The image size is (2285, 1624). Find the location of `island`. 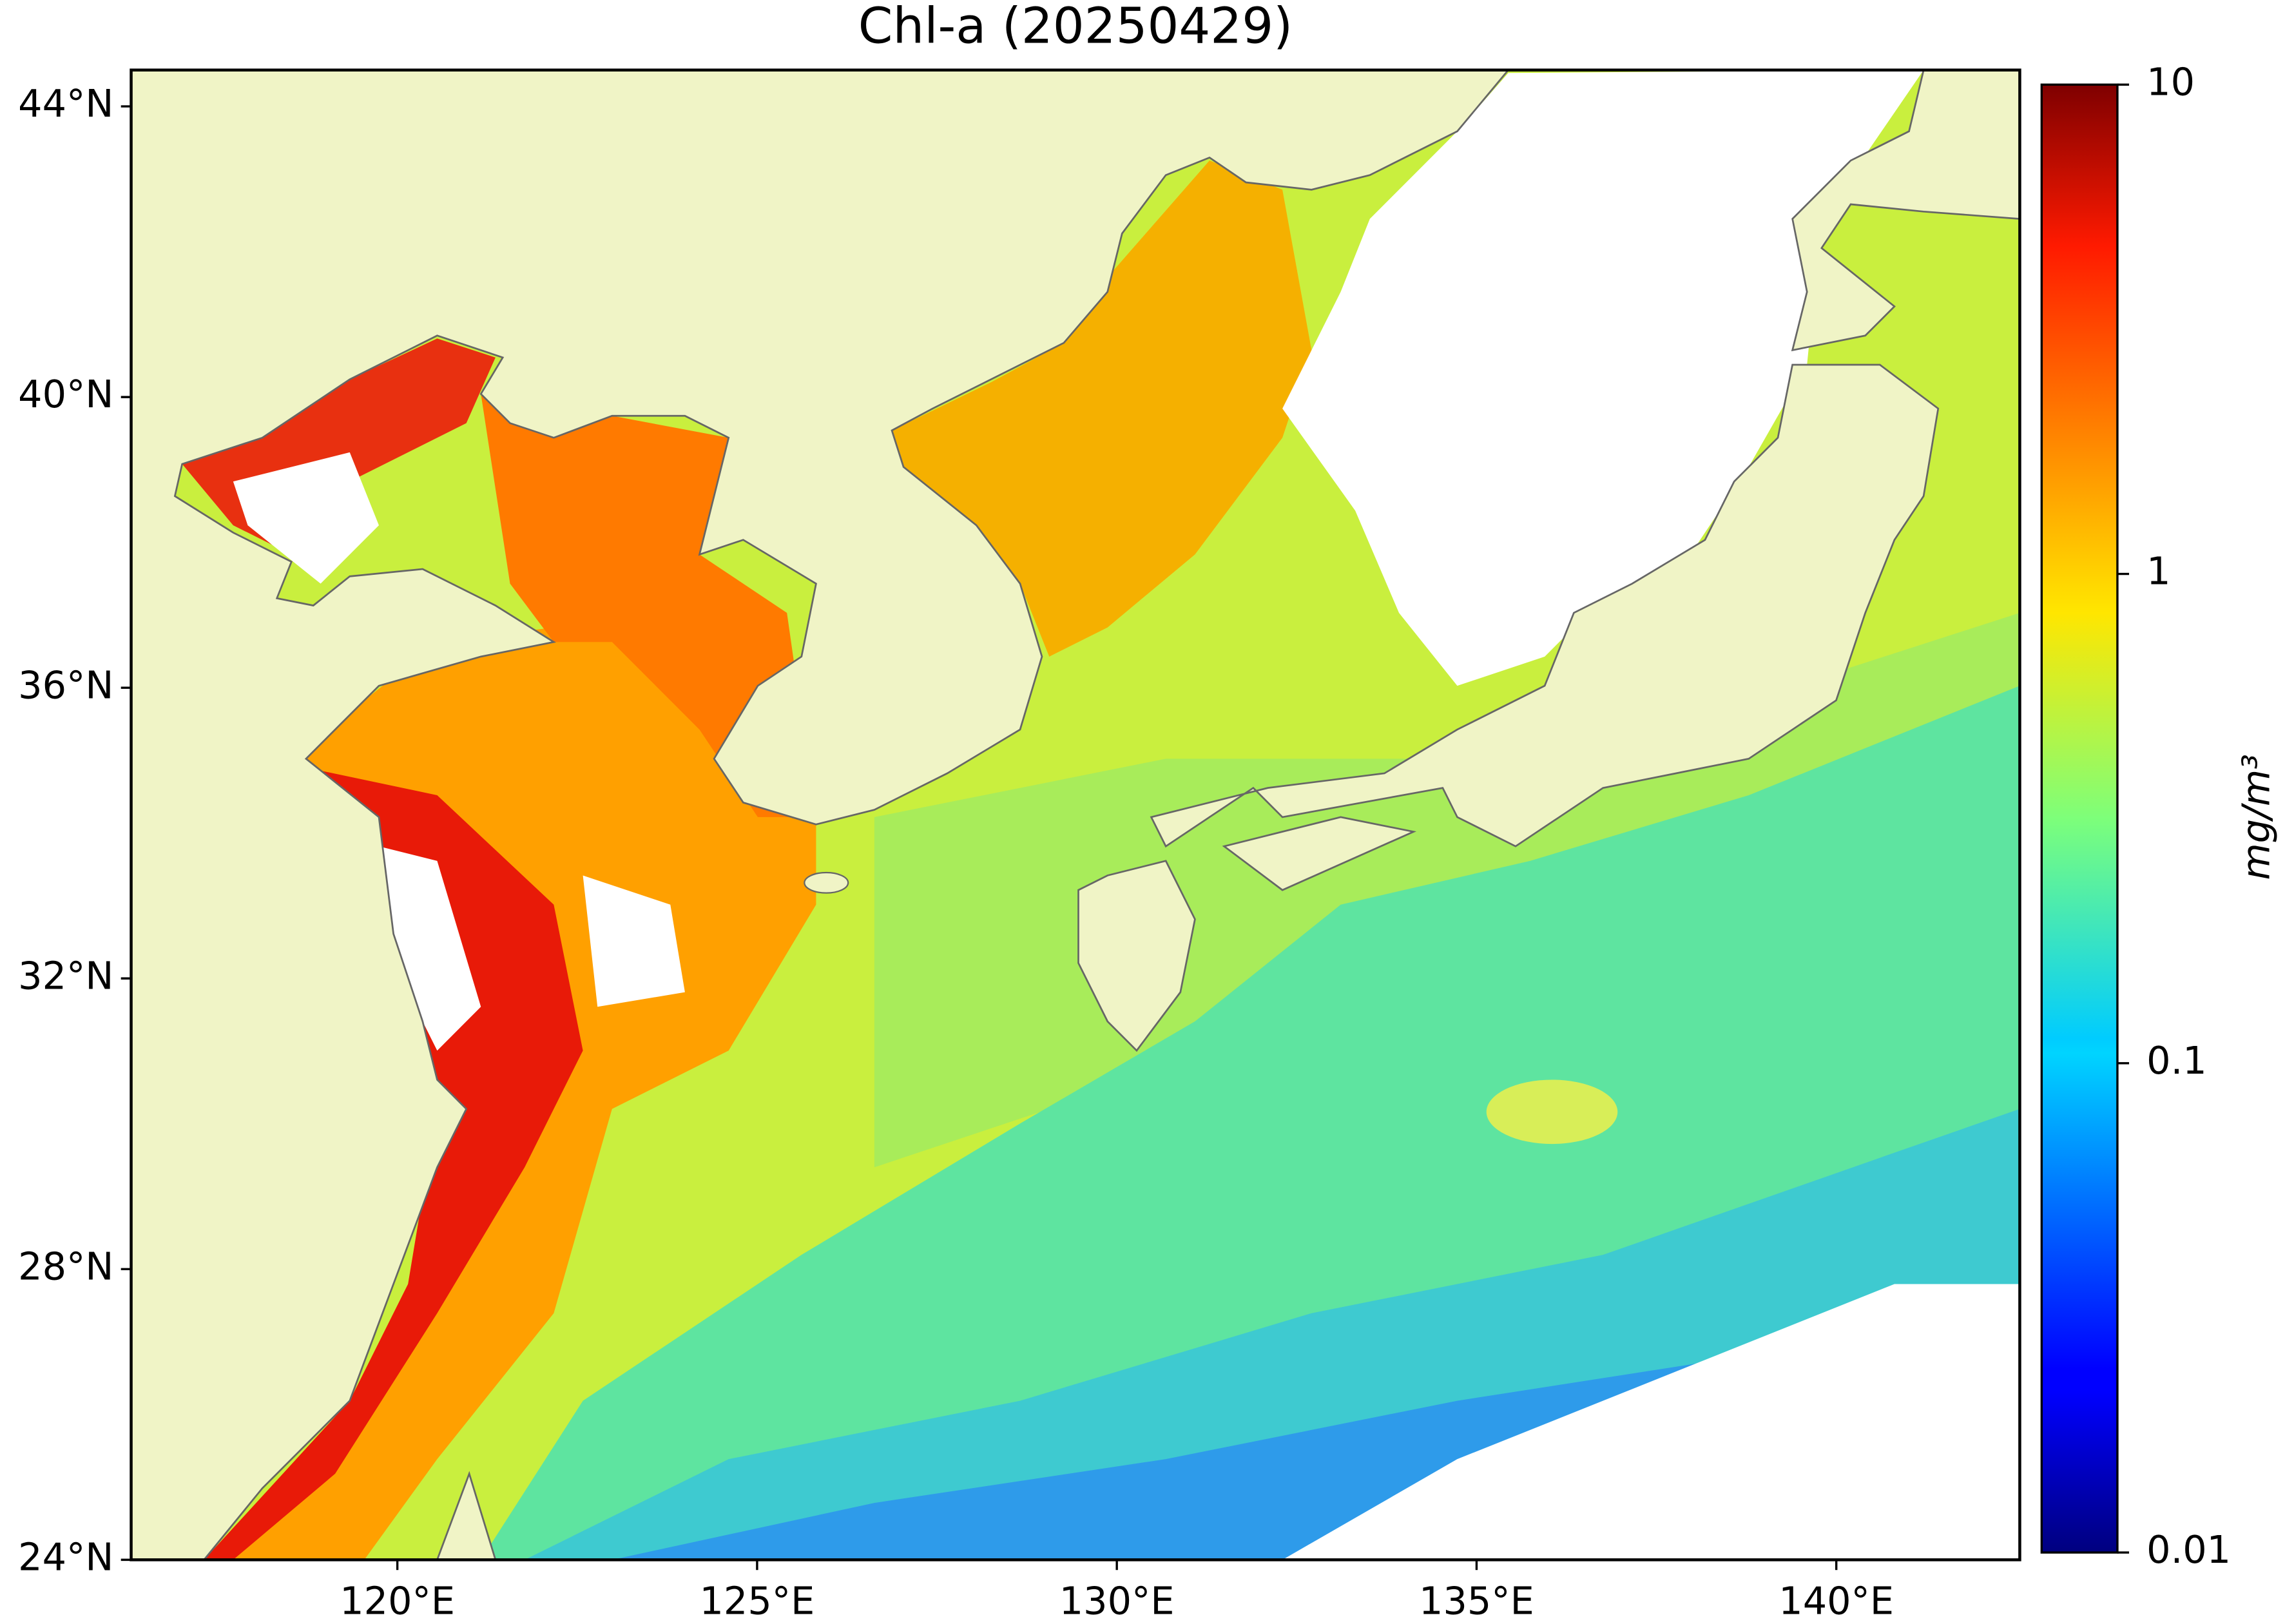

island is located at coordinates (826, 882).